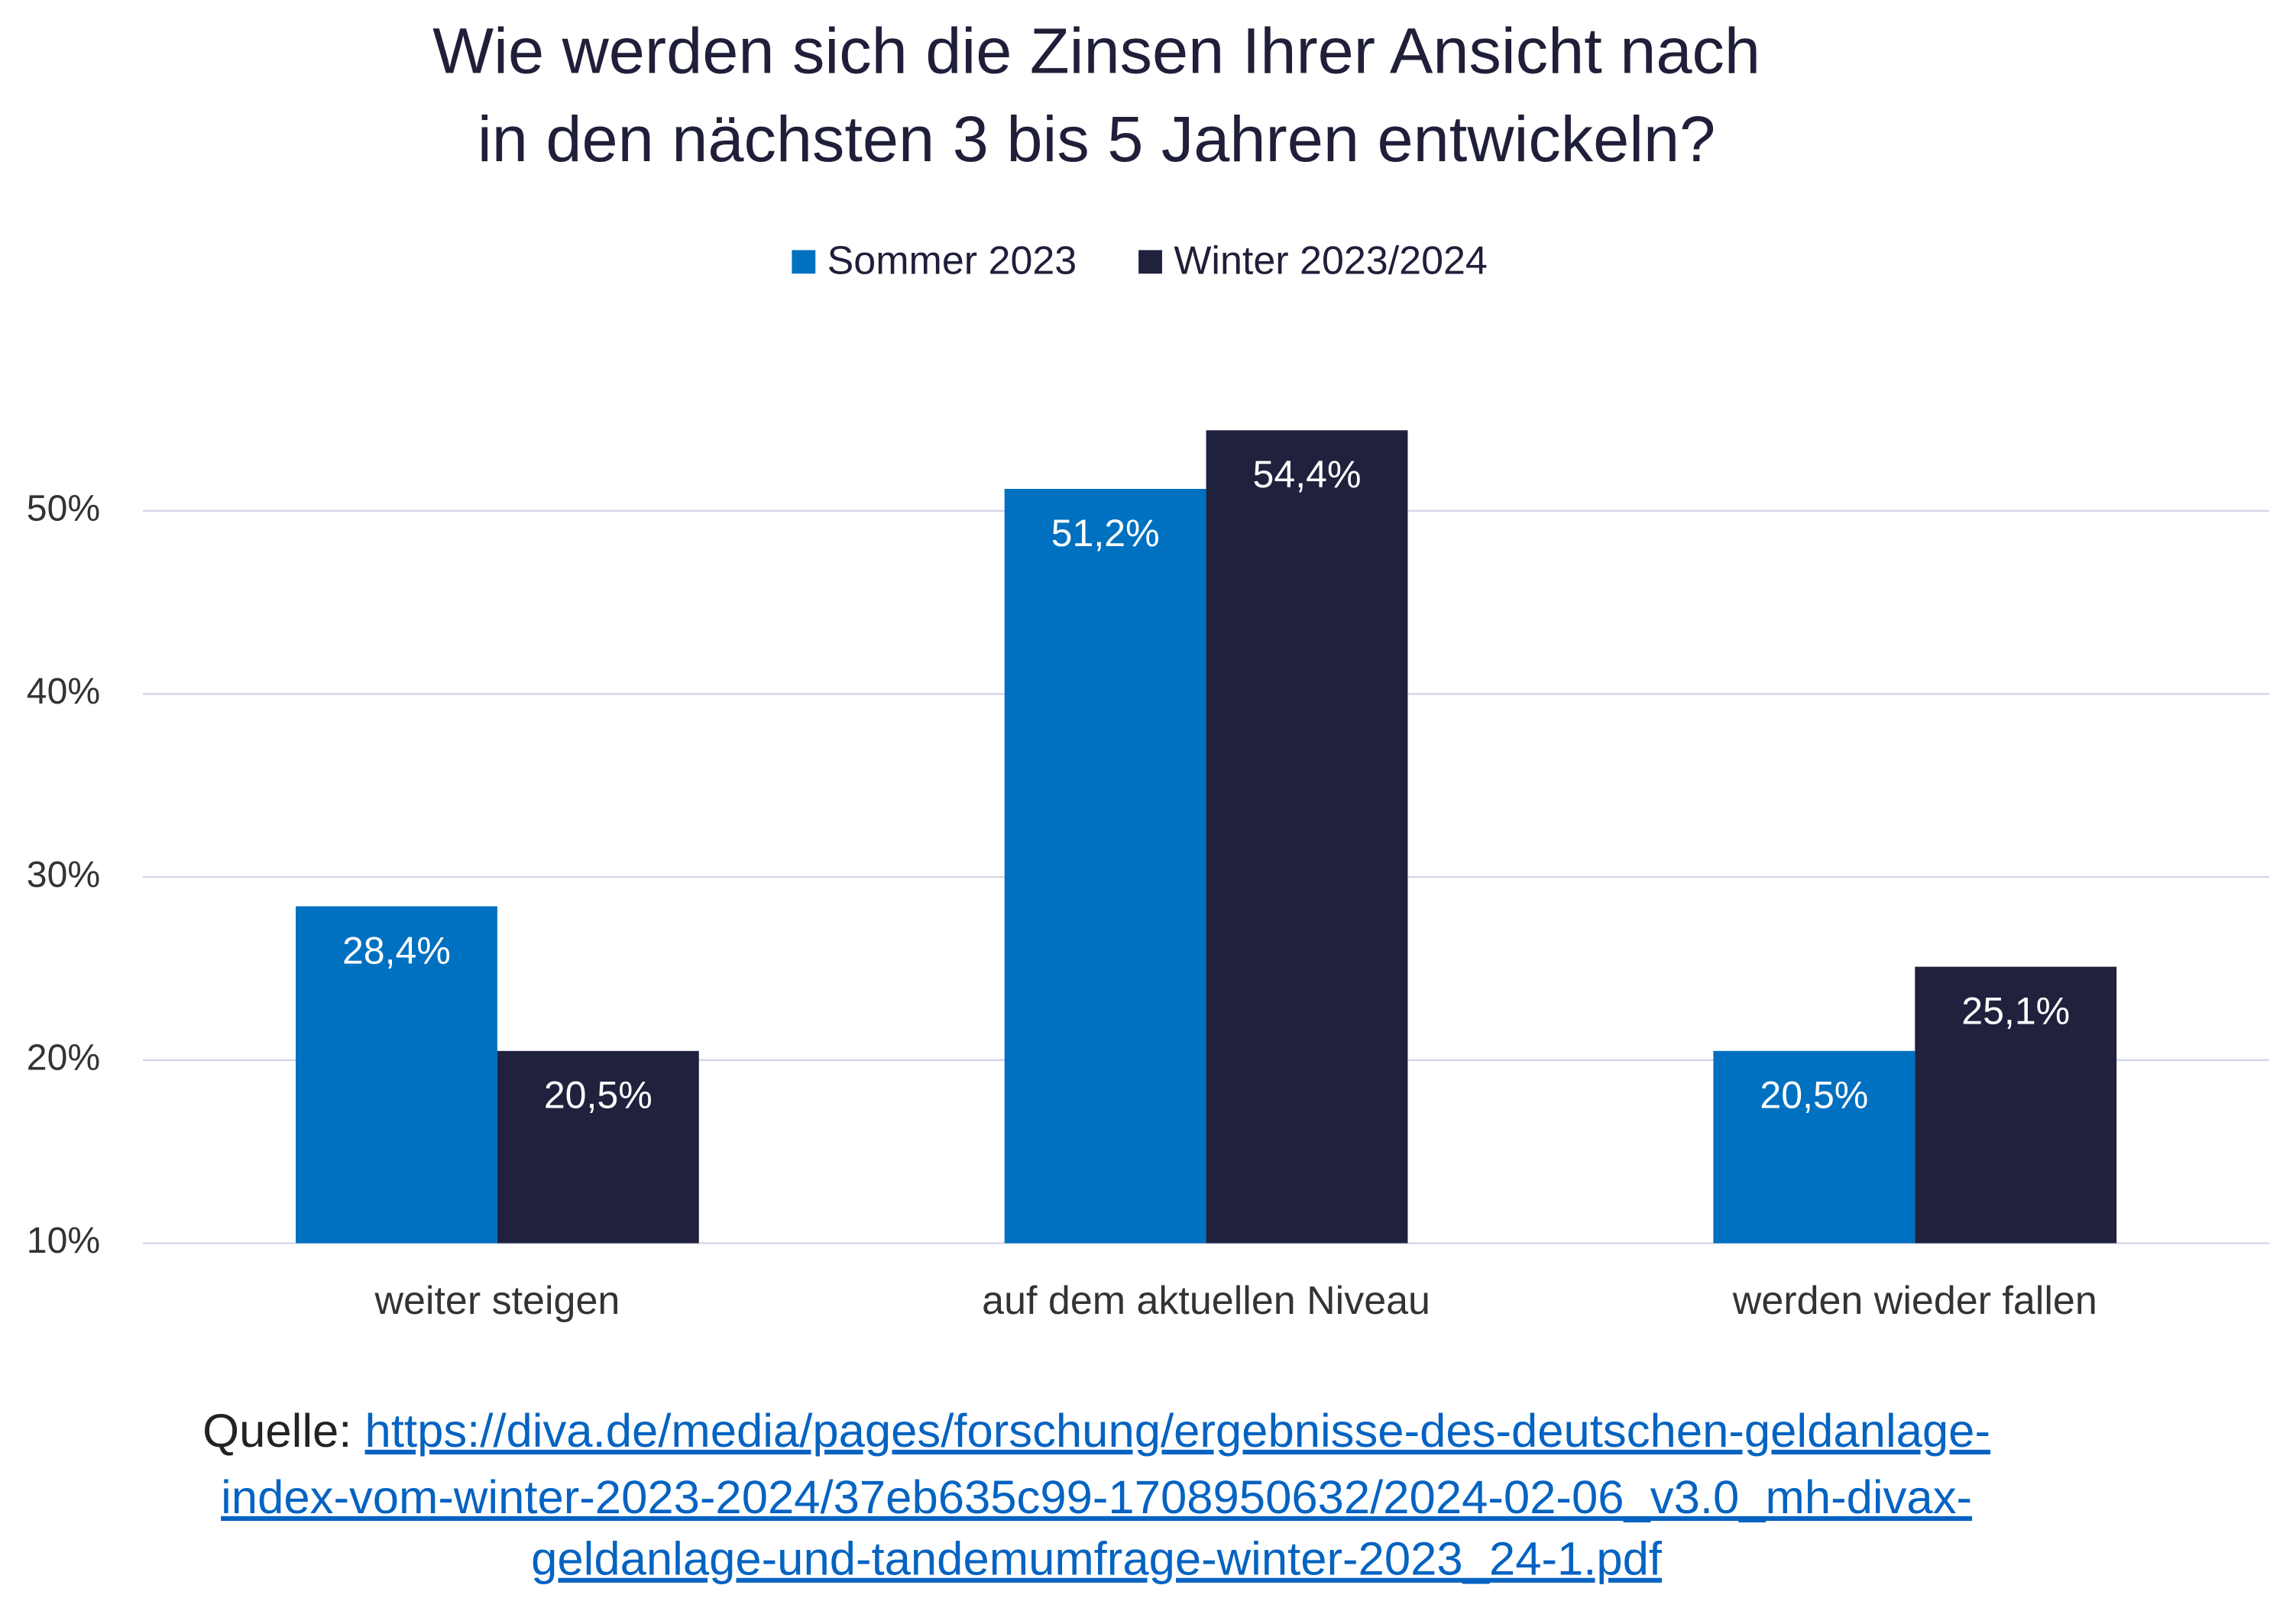  What do you see at coordinates (2016, 1010) in the screenshot?
I see `value-label: 25,1%` at bounding box center [2016, 1010].